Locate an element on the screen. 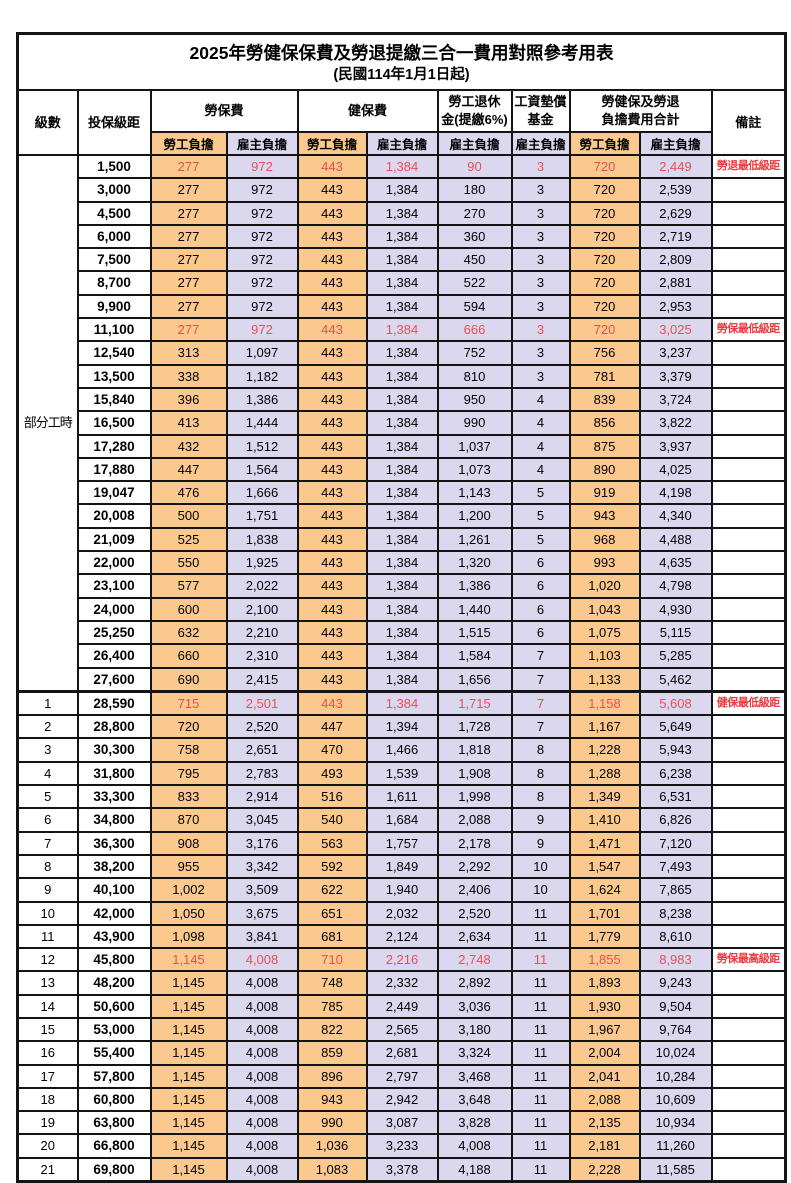 The image size is (791, 1183). wage-fund-label-line1: 工資墊償 is located at coordinates (540, 102).